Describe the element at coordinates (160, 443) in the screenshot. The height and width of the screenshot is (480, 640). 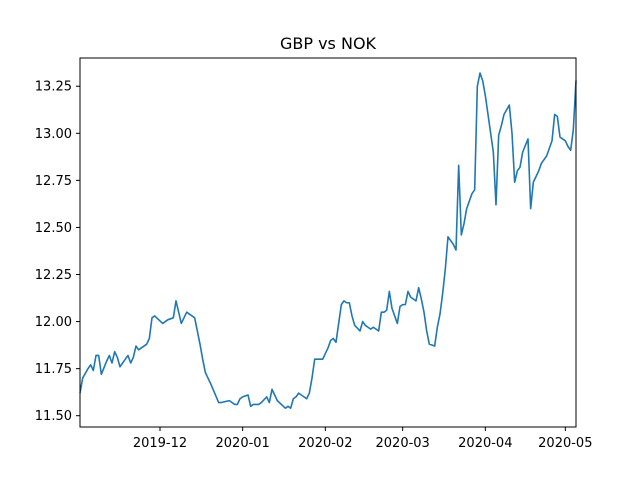
I see `x-tick-label: 2019-12` at that location.